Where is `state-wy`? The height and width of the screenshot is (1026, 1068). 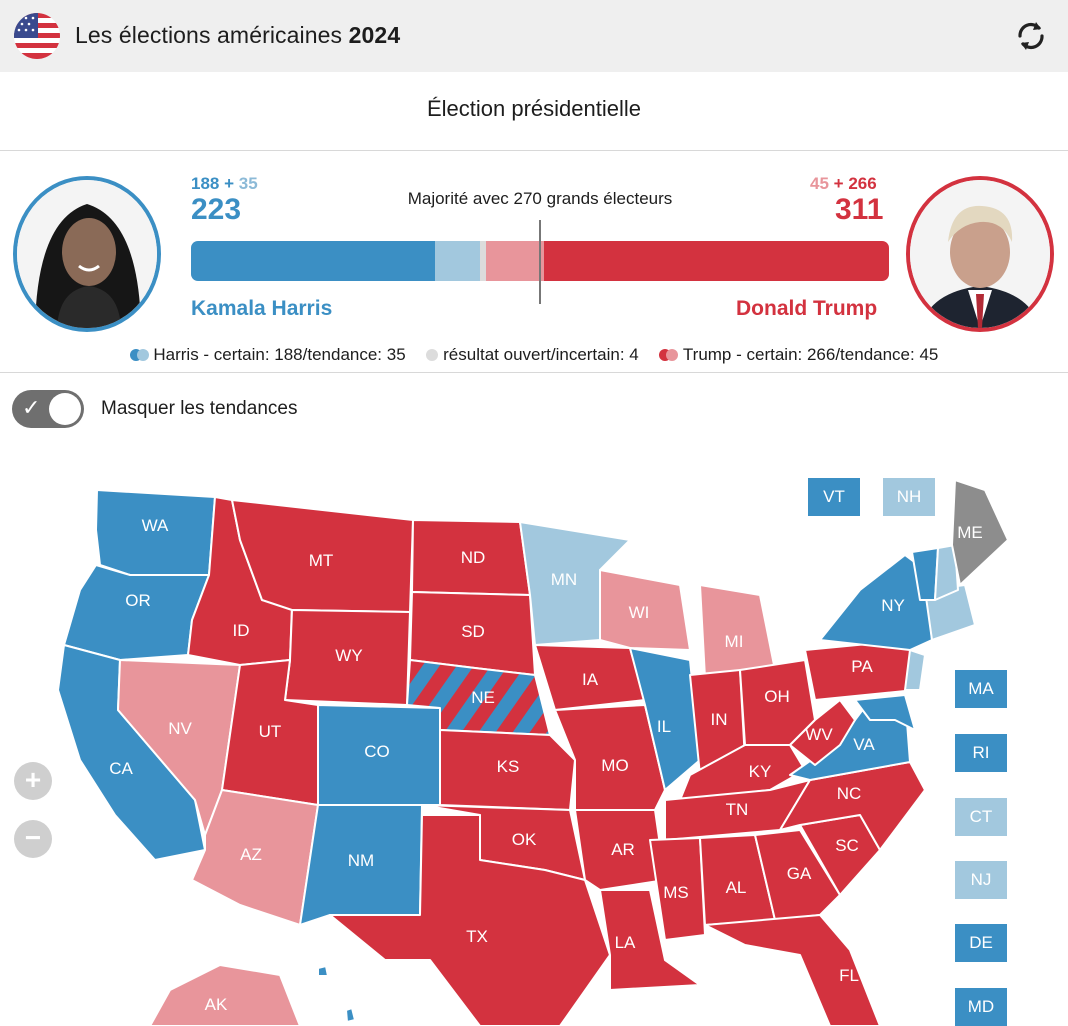
state-wy is located at coordinates (347, 657).